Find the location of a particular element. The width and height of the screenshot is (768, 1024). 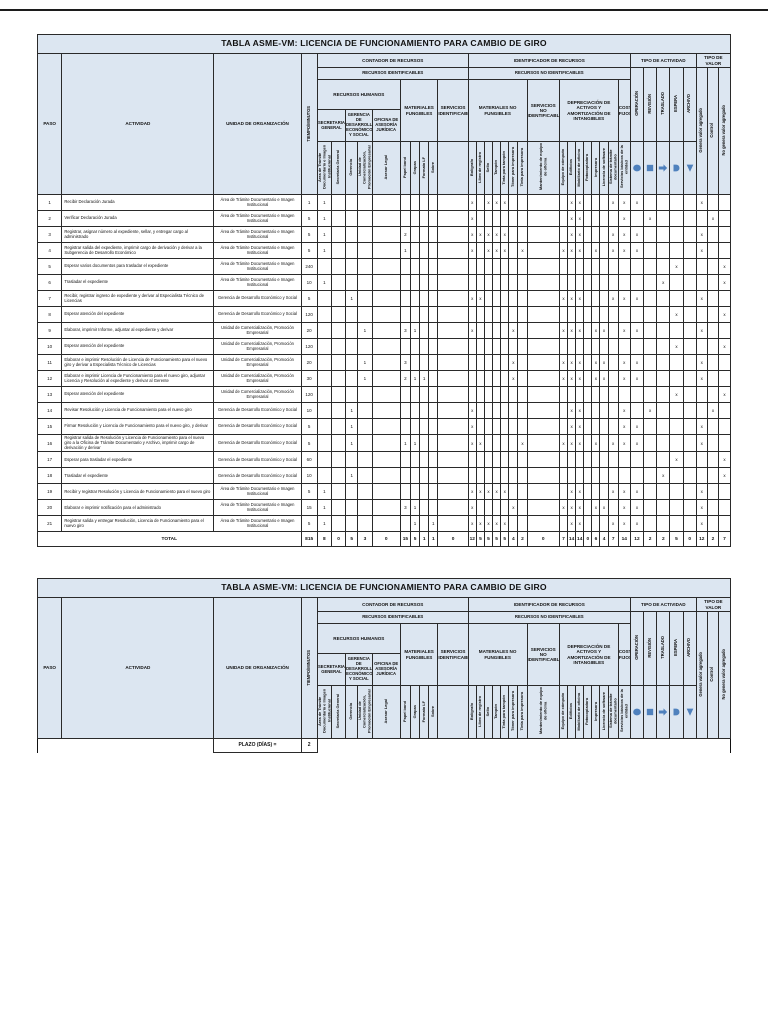

mark-cell-a5 is located at coordinates (689, 426).